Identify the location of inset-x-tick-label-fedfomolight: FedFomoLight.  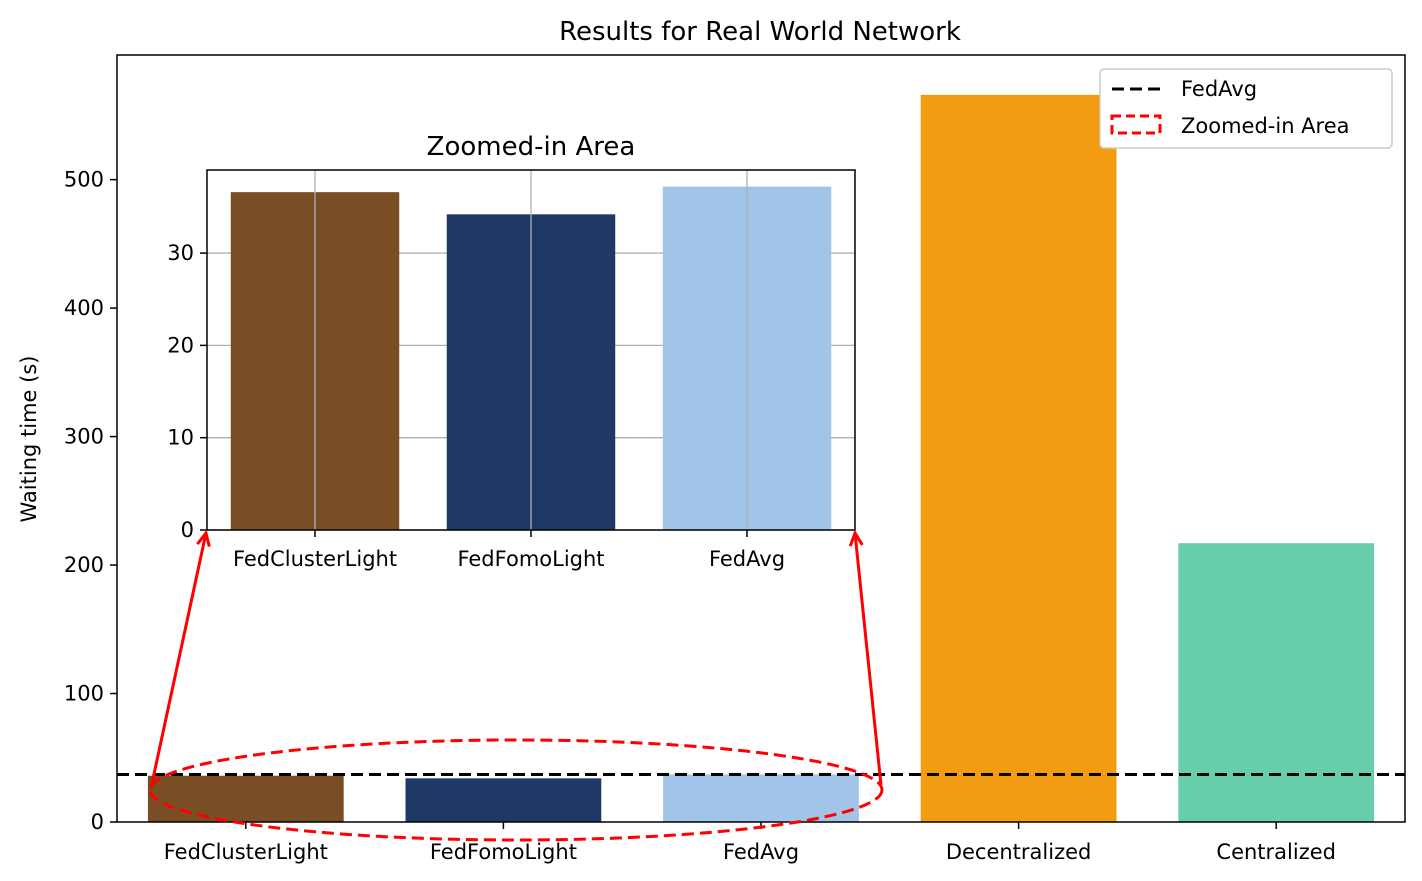
(530, 559).